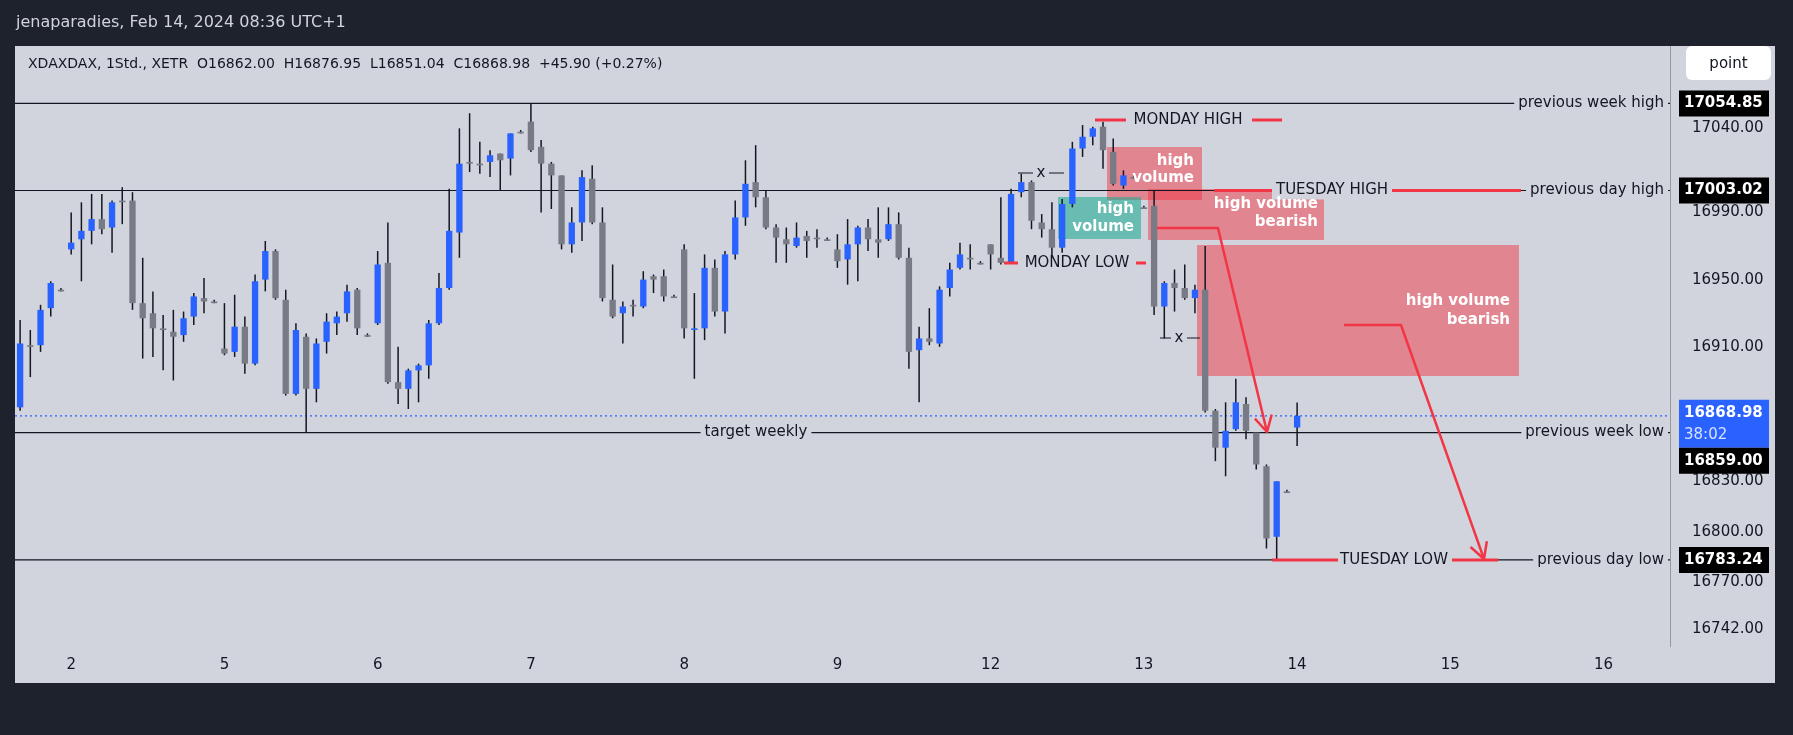 The image size is (1793, 735). What do you see at coordinates (991, 663) in the screenshot?
I see `x-tick-label: 12` at bounding box center [991, 663].